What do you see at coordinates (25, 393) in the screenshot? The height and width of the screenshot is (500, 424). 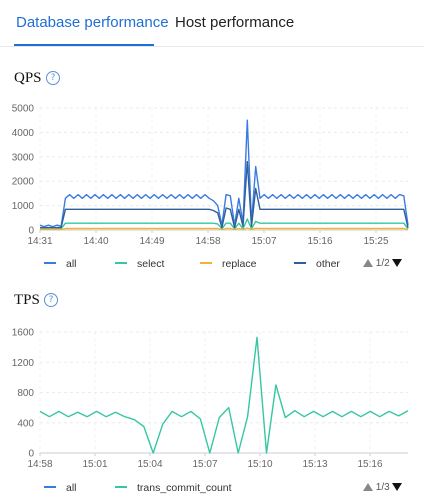 I see `y-tick-label: 800` at bounding box center [25, 393].